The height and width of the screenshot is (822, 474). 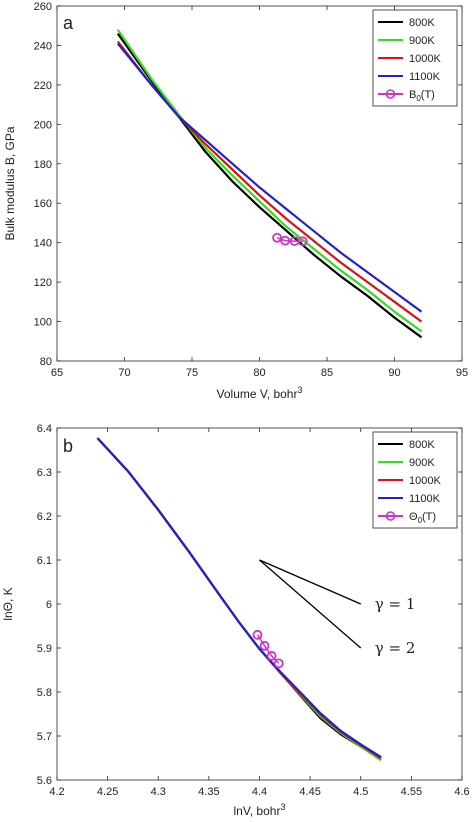 I want to click on x-tick-label: 95, so click(x=462, y=373).